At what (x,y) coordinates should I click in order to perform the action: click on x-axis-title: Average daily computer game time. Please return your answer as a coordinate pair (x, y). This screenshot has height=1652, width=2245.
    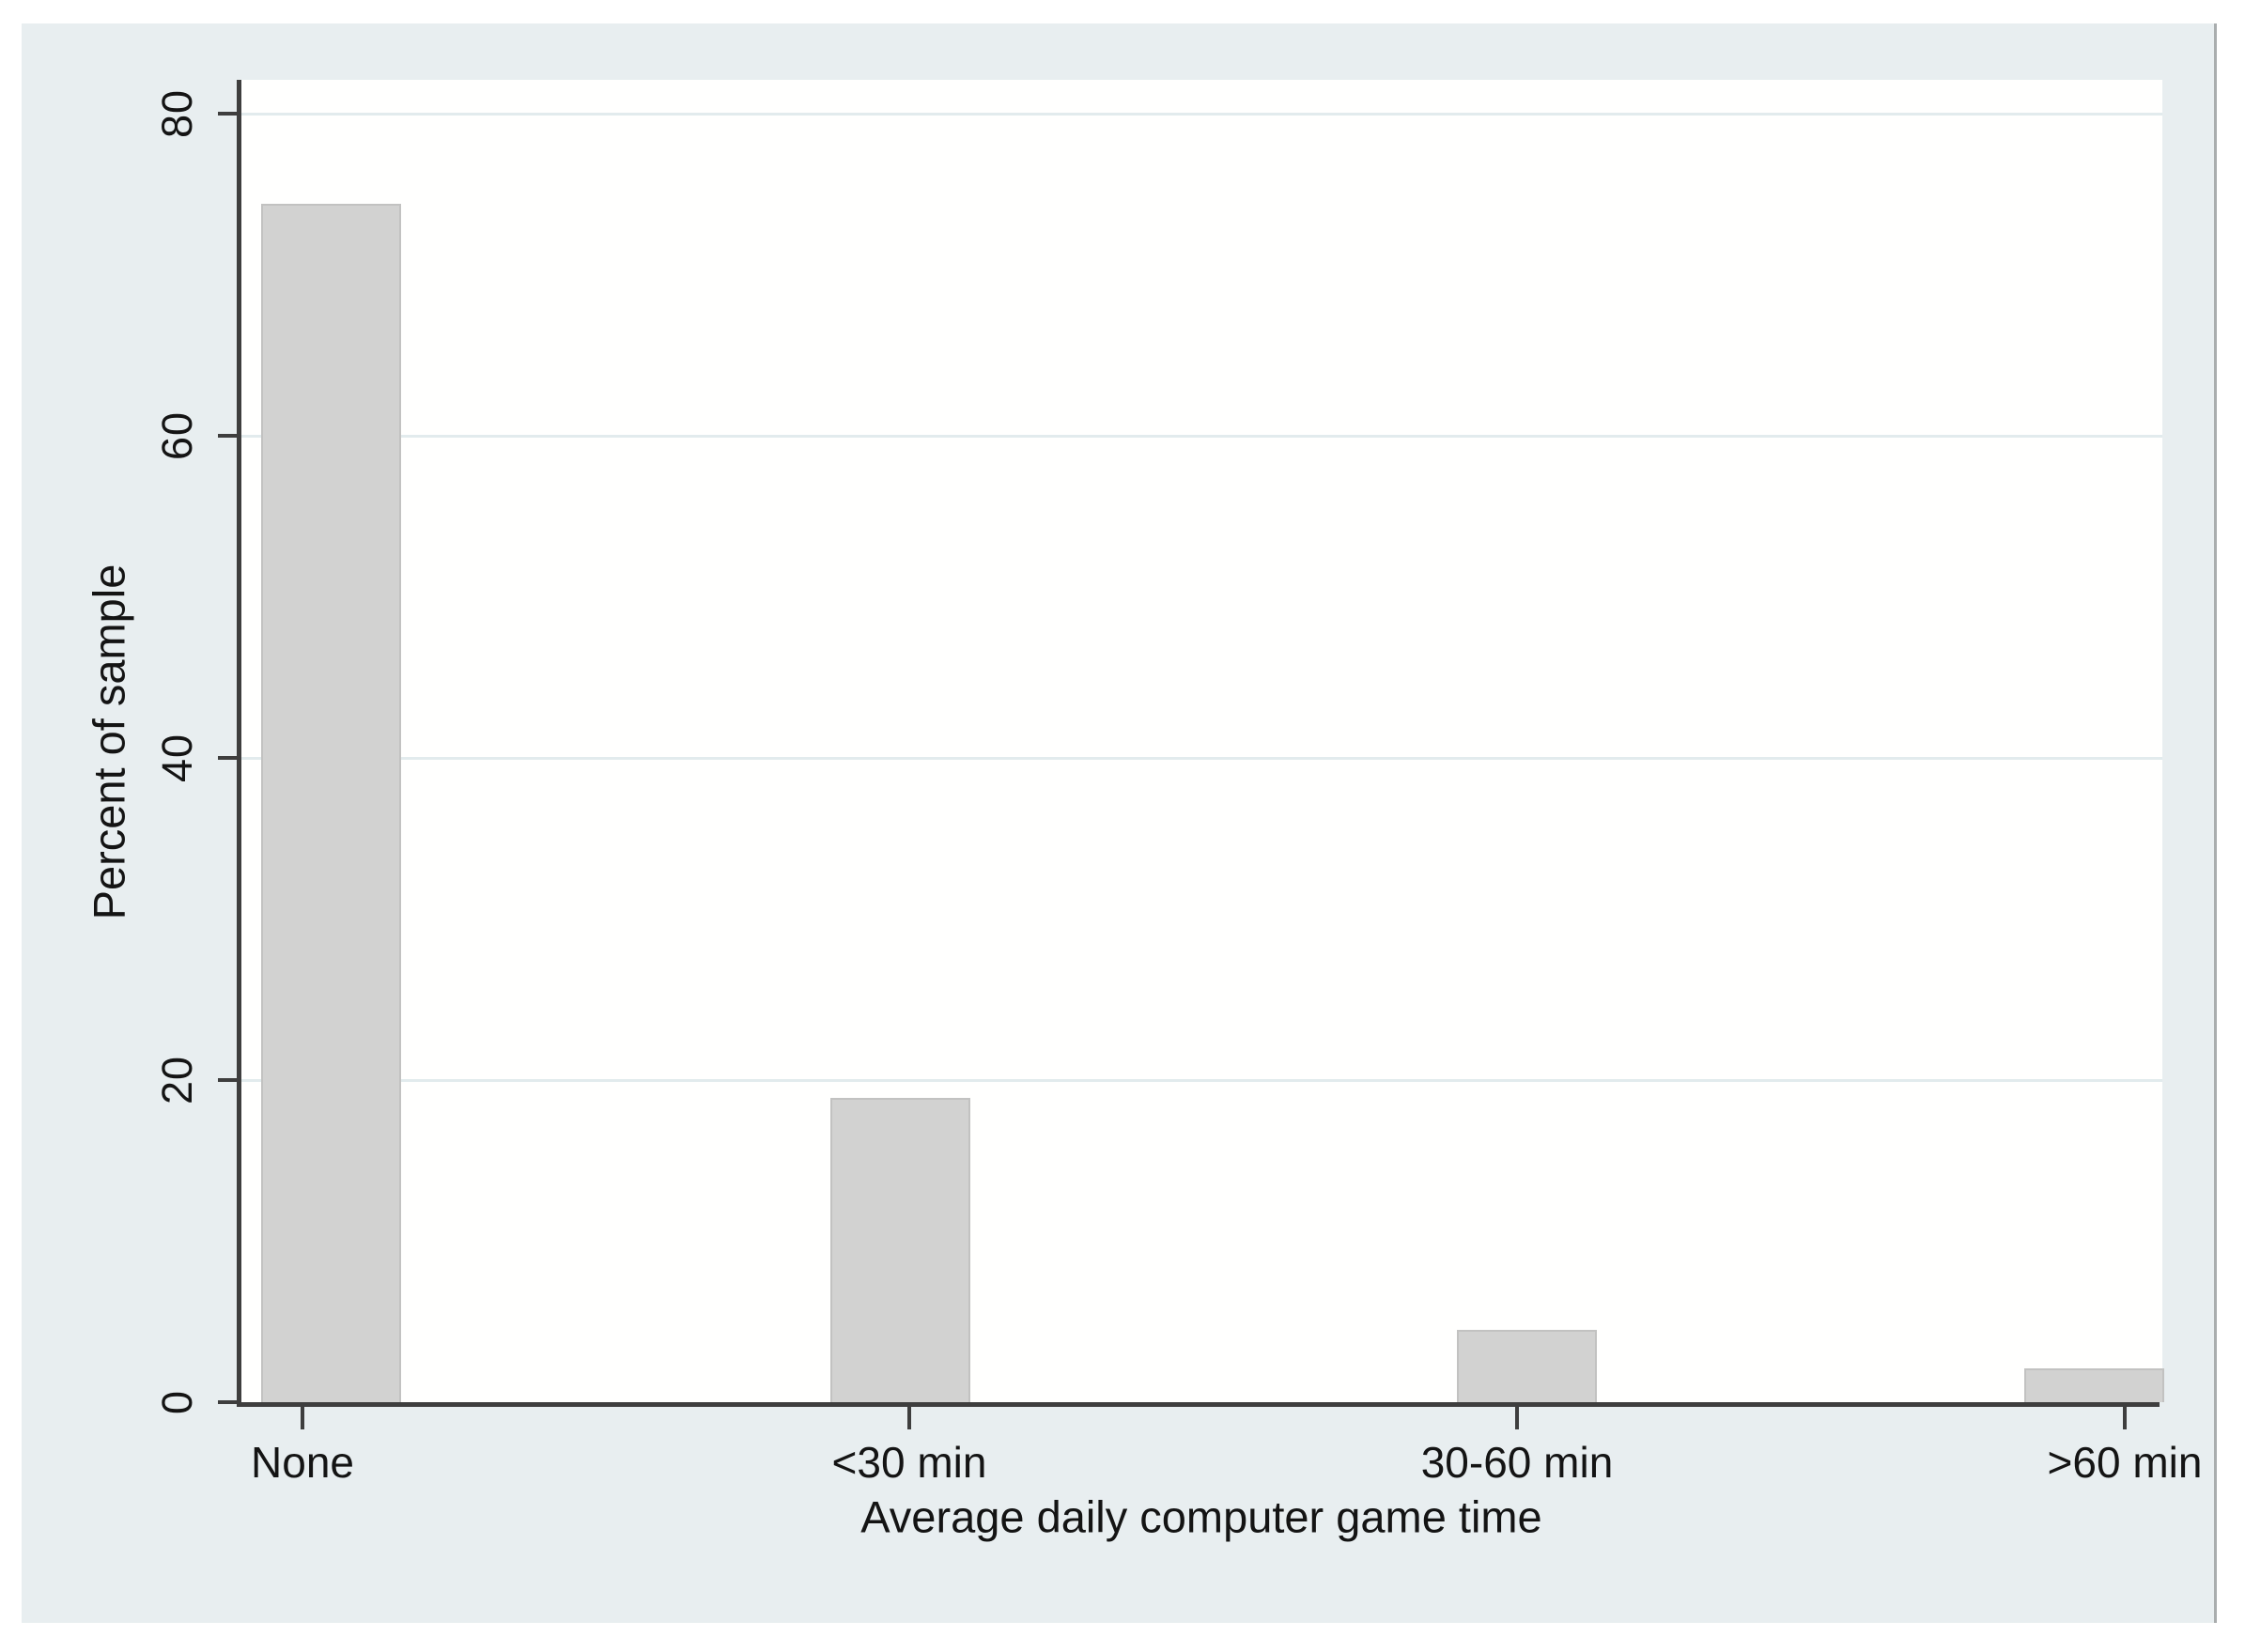
    Looking at the image, I should click on (1201, 1516).